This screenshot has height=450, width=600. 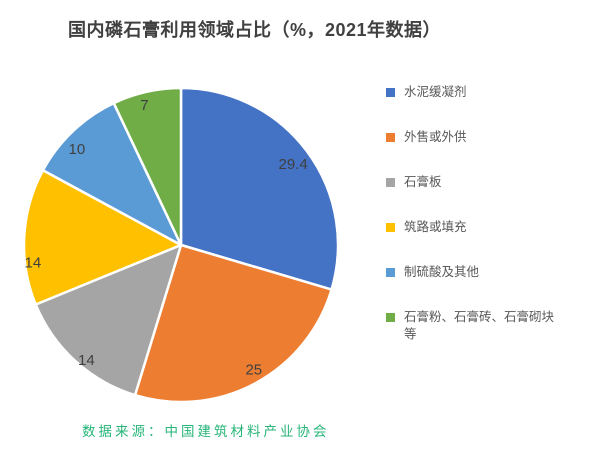 I want to click on legend-item-1: 水泥缓凝剂, so click(x=473, y=92).